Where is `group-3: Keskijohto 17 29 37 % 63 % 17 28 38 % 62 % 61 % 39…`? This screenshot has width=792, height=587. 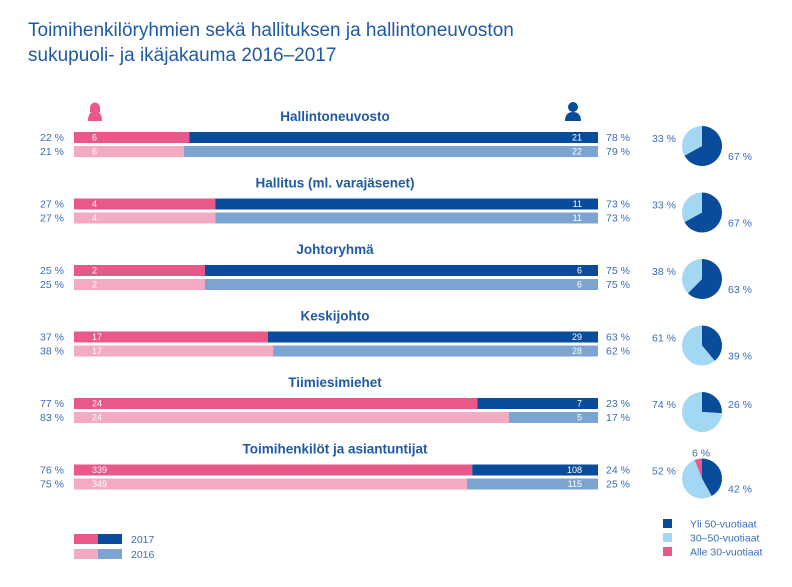
group-3: Keskijohto 17 29 37 % 63 % 17 28 38 % 62 % 61 % 39… is located at coordinates (396, 337).